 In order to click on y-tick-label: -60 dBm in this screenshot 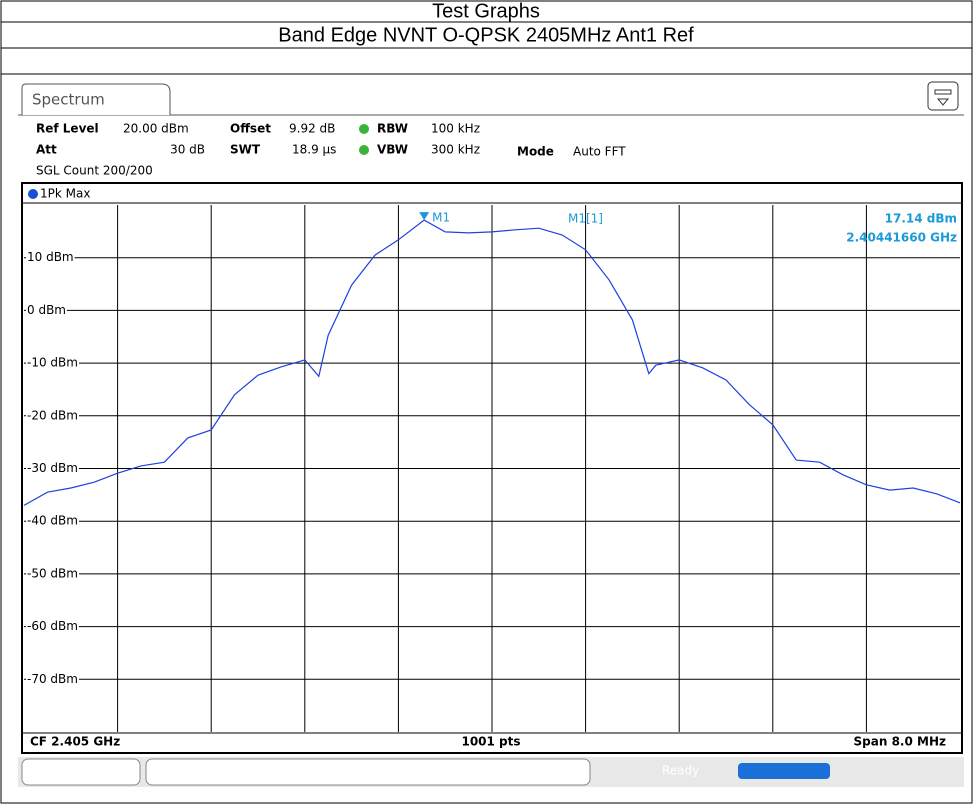, I will do `click(52, 626)`.